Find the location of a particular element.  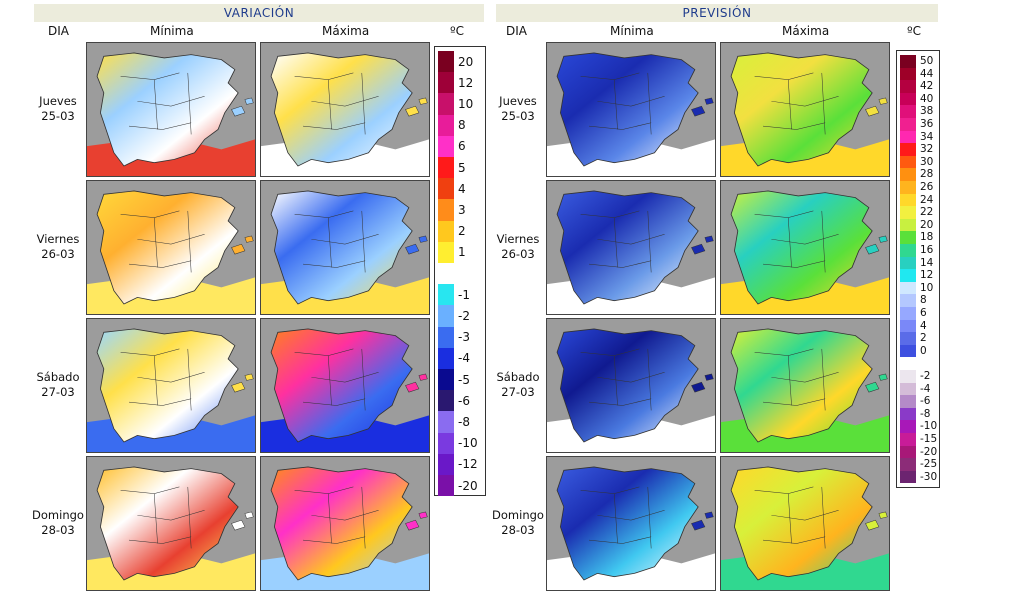

var-min-map is located at coordinates (171, 109).